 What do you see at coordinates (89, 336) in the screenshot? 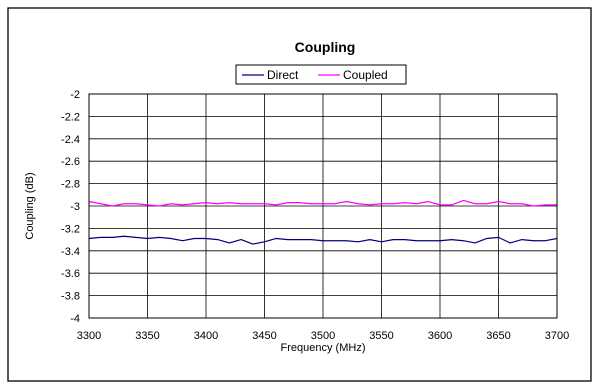
I see `x-tick-label: 3300` at bounding box center [89, 336].